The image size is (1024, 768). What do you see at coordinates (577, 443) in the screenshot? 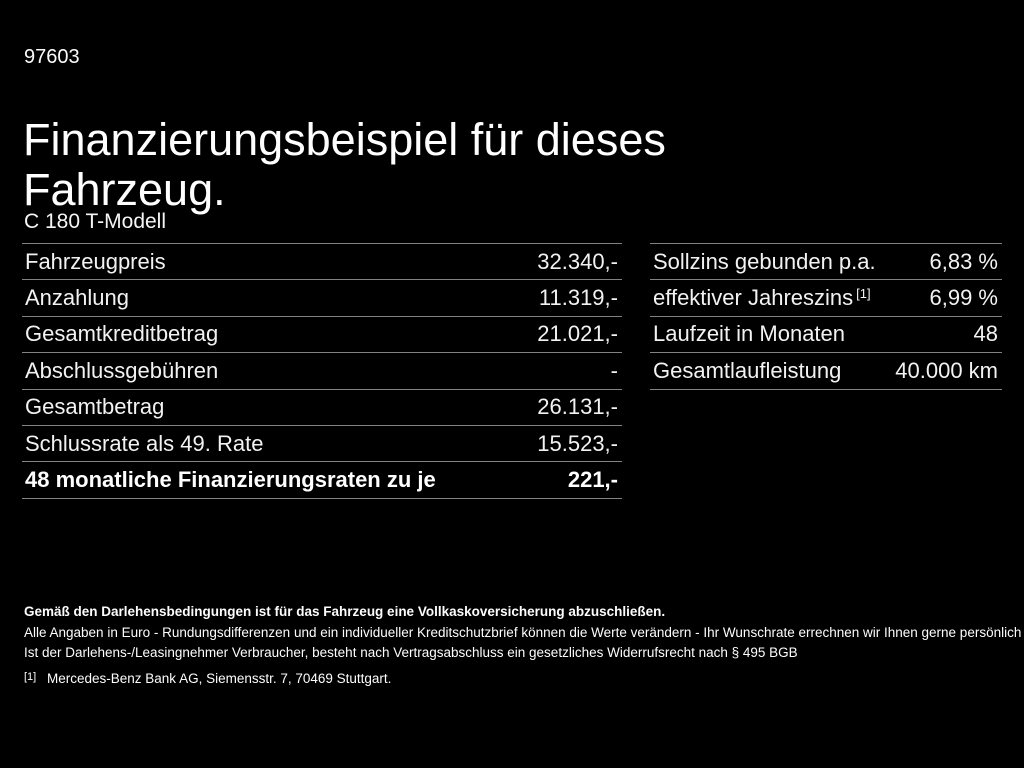
I see `row-value: 15.523,-` at bounding box center [577, 443].